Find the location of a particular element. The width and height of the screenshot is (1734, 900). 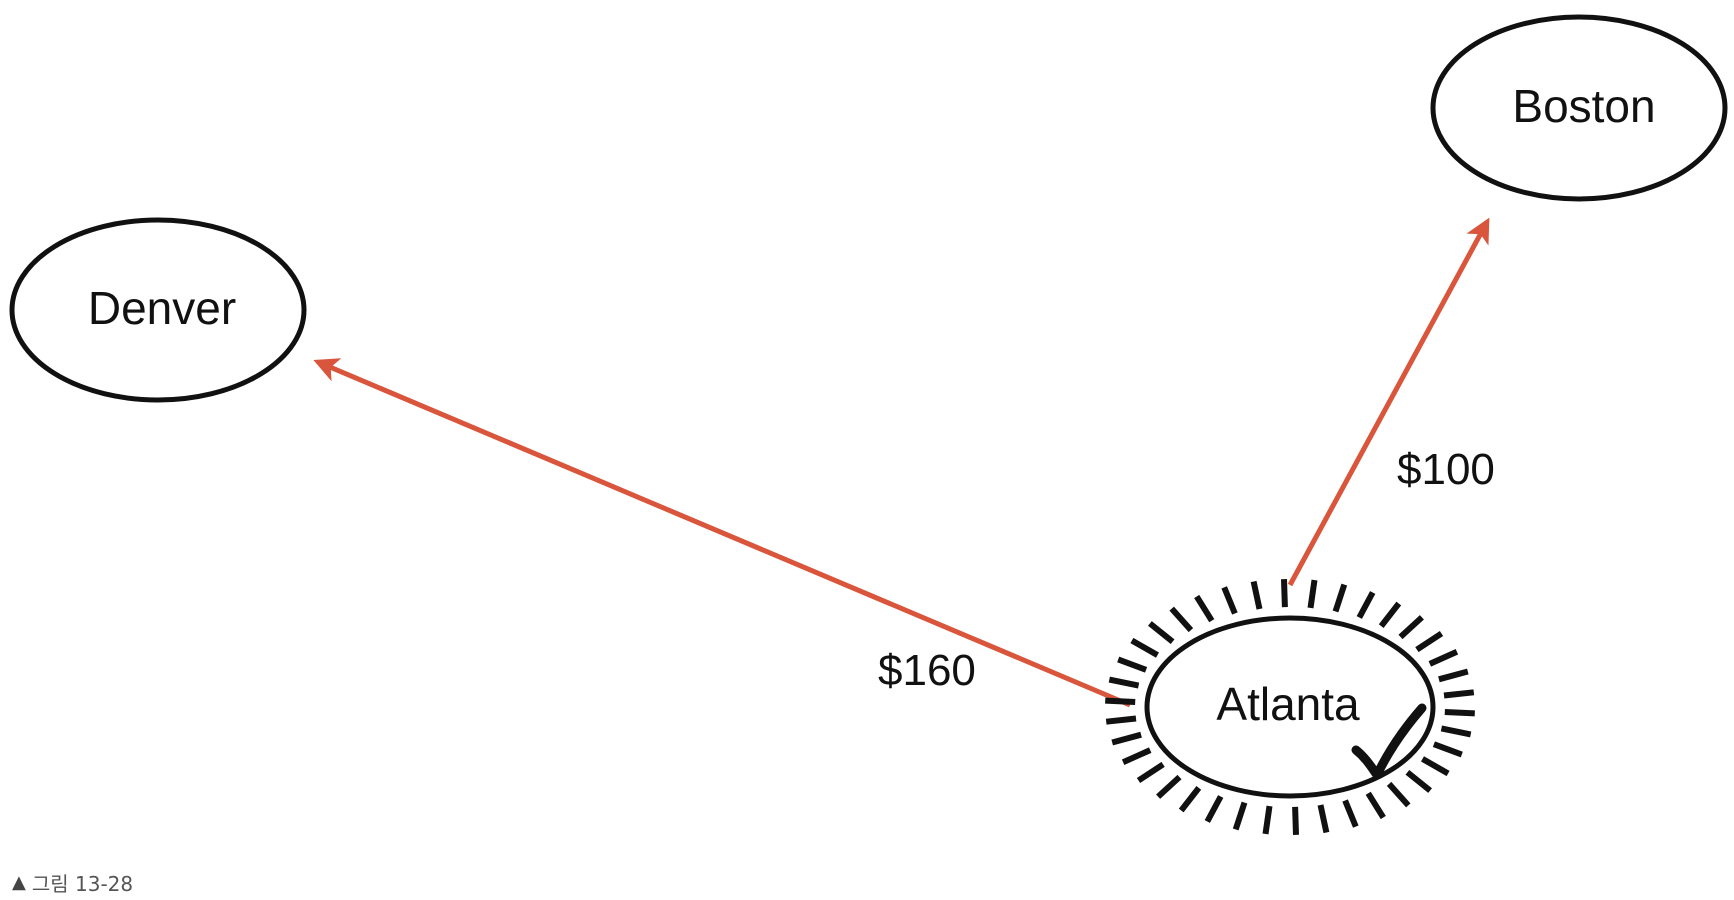

node-boston: Boston is located at coordinates (1579, 108).